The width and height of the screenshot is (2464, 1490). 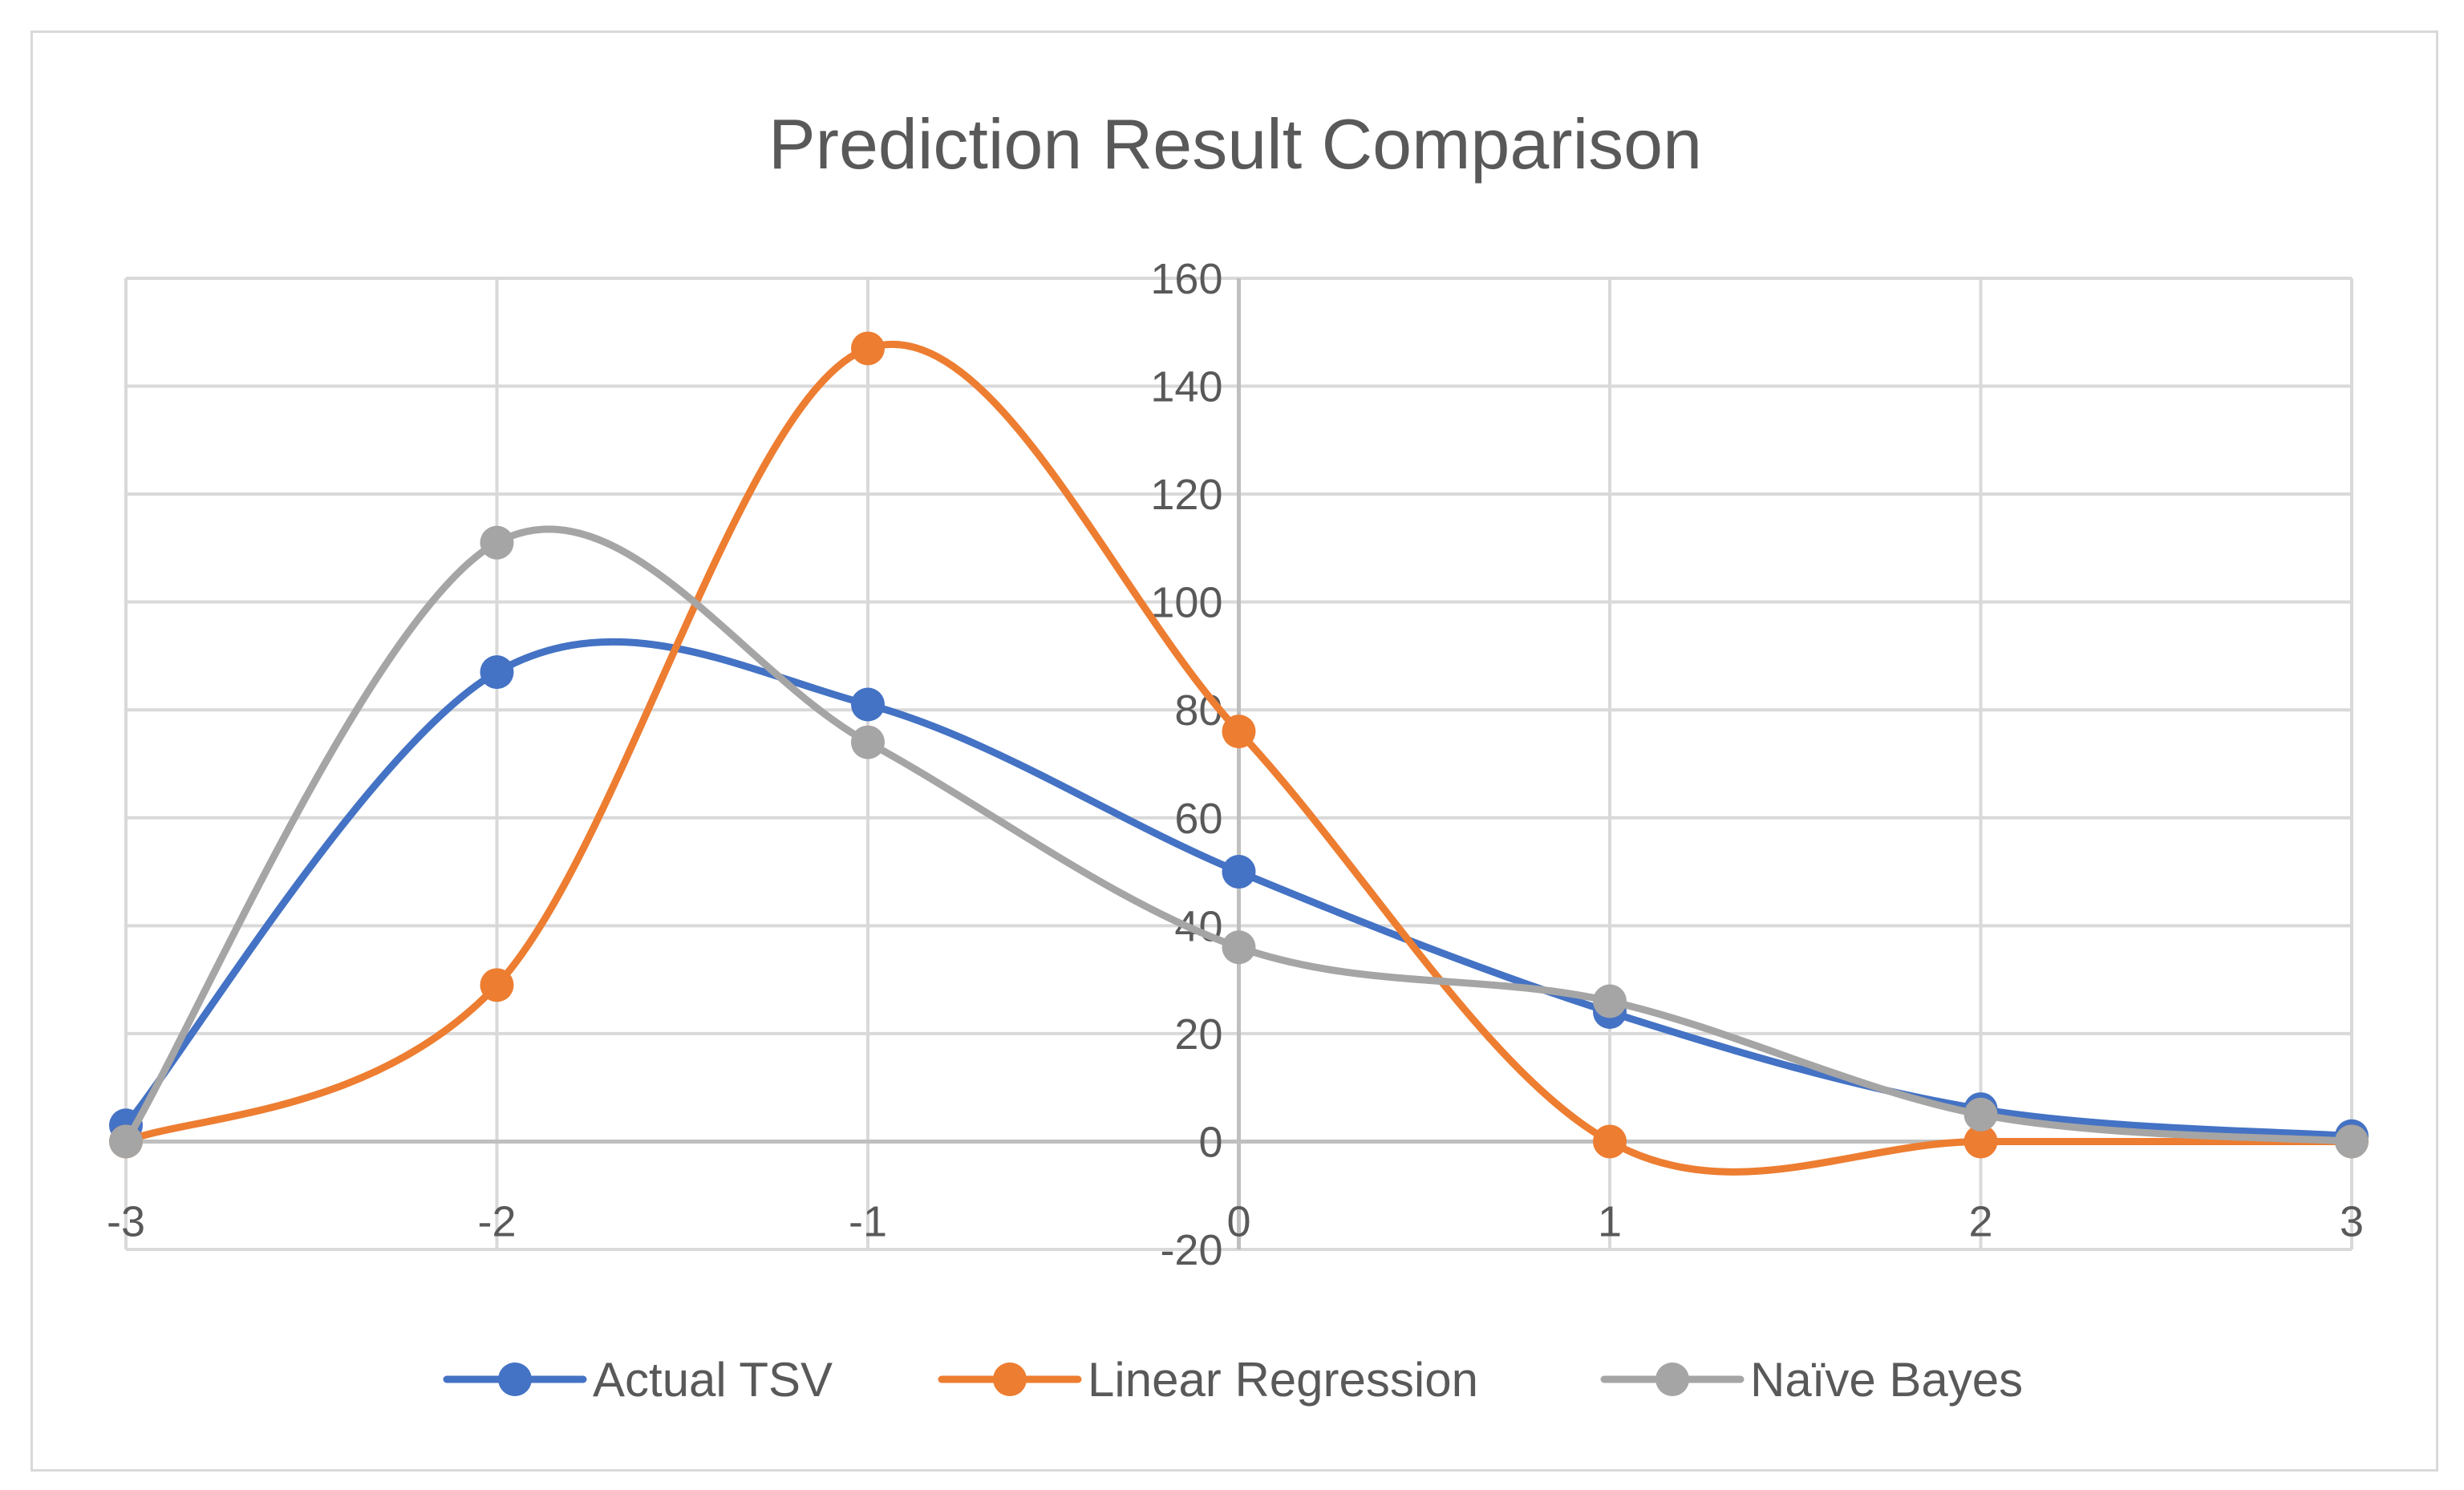 What do you see at coordinates (1886, 1380) in the screenshot?
I see `legend-label-na-ve-bayes: Naïve Bayes` at bounding box center [1886, 1380].